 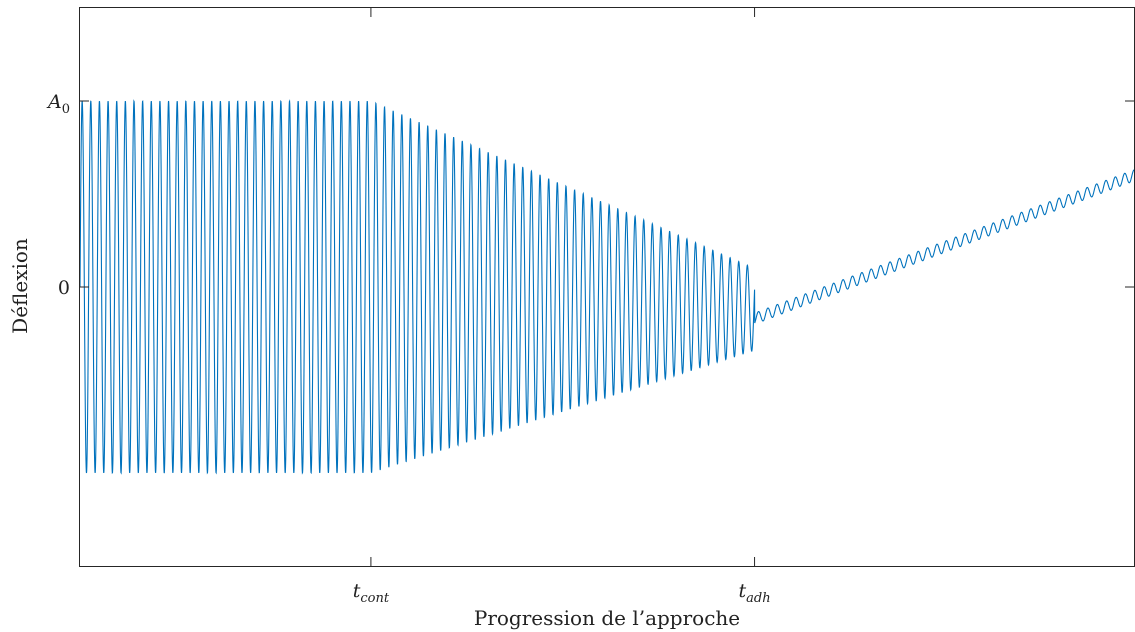 What do you see at coordinates (64, 288) in the screenshot?
I see `y-tick-label: 0` at bounding box center [64, 288].